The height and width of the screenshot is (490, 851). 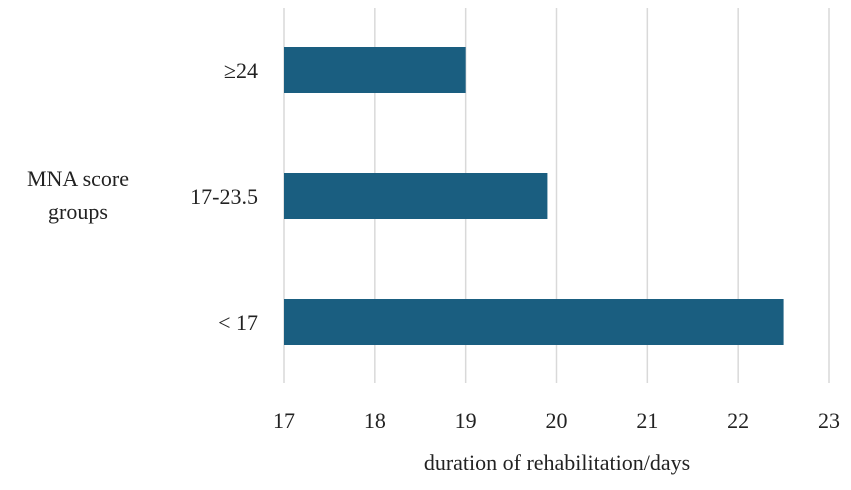 What do you see at coordinates (284, 420) in the screenshot?
I see `x-tick-label: 17` at bounding box center [284, 420].